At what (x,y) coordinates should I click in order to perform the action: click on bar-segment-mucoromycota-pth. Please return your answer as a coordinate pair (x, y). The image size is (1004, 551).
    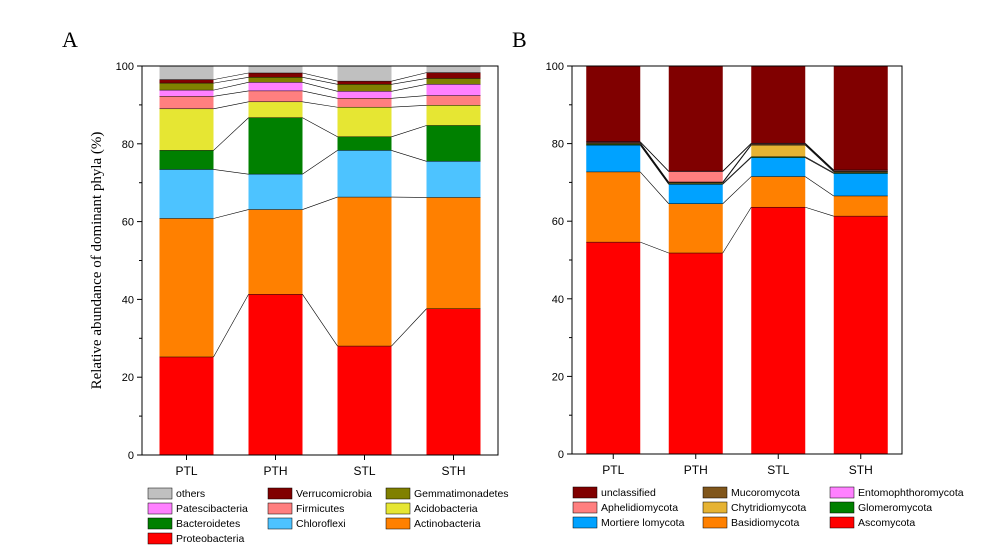
    Looking at the image, I should click on (695, 182).